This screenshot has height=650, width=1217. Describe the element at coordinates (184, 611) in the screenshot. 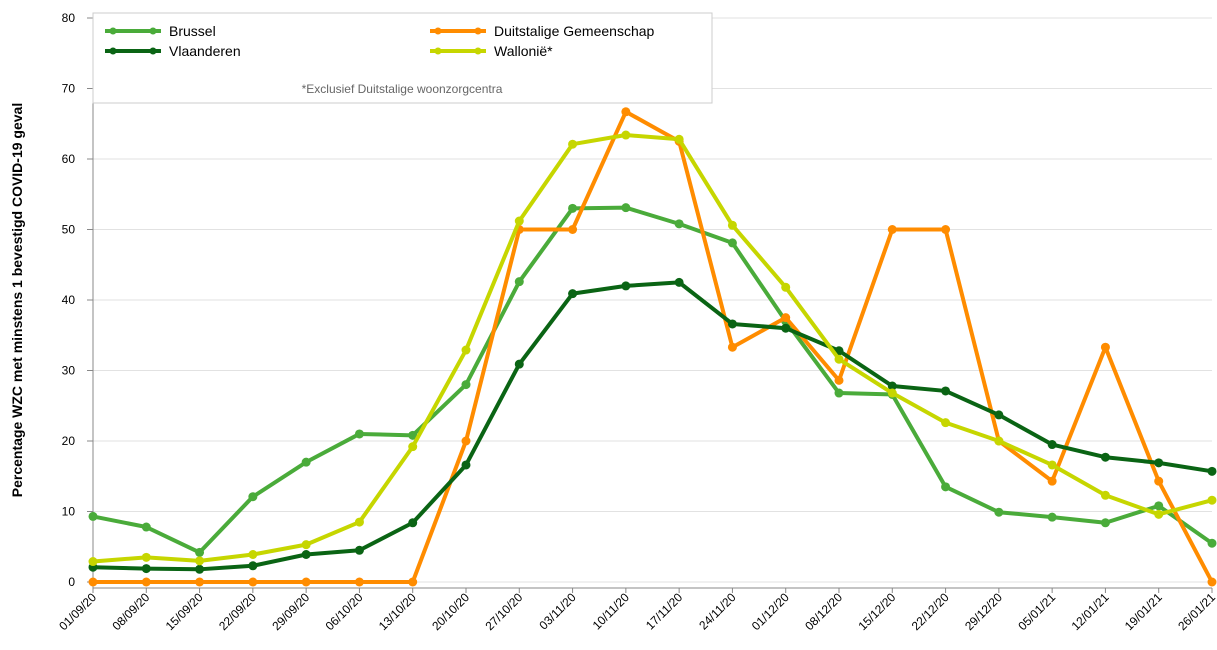

I see `x-tick-label: 15/09/20` at that location.